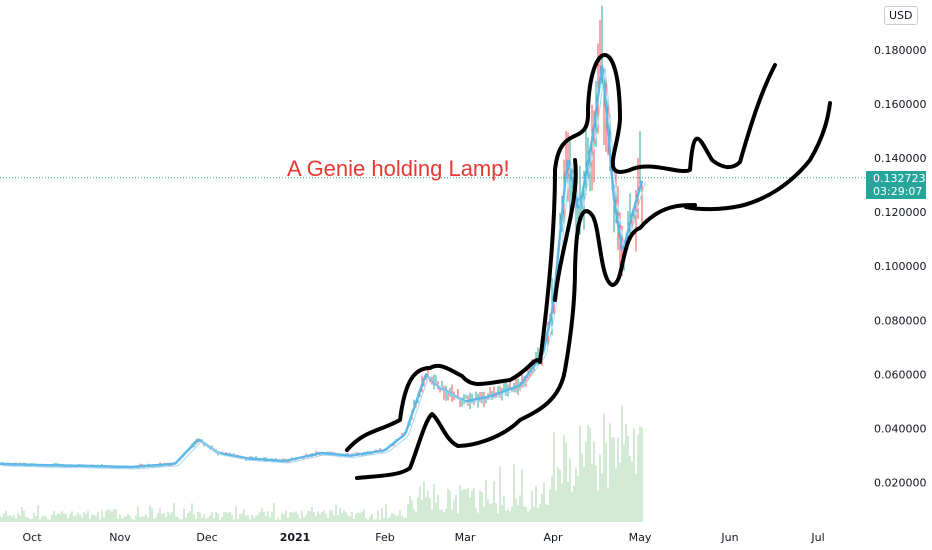 This screenshot has width=932, height=550. What do you see at coordinates (901, 15) in the screenshot?
I see `currency-badge: USD` at bounding box center [901, 15].